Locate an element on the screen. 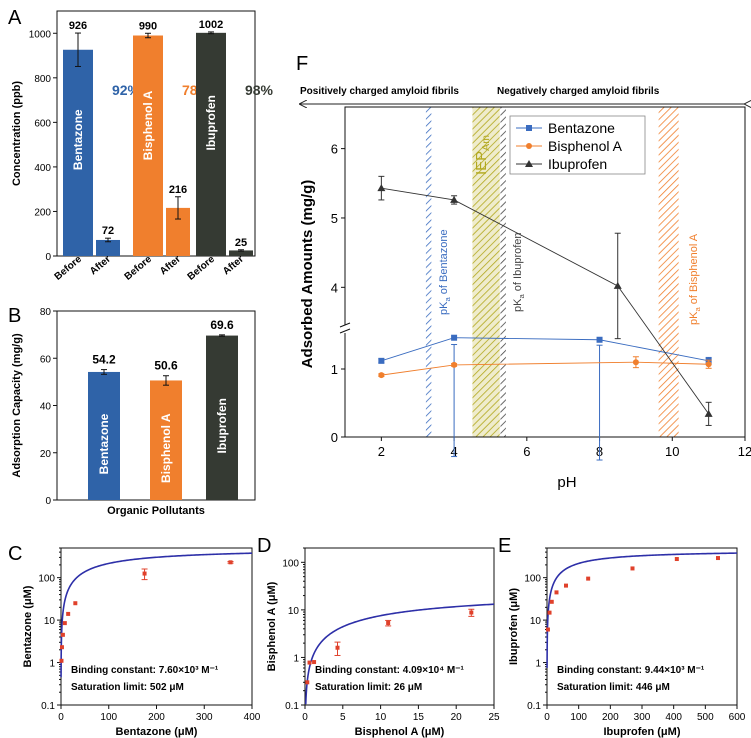 This screenshot has width=751, height=738. panel-f-ytick-label: 4 is located at coordinates (334, 287).